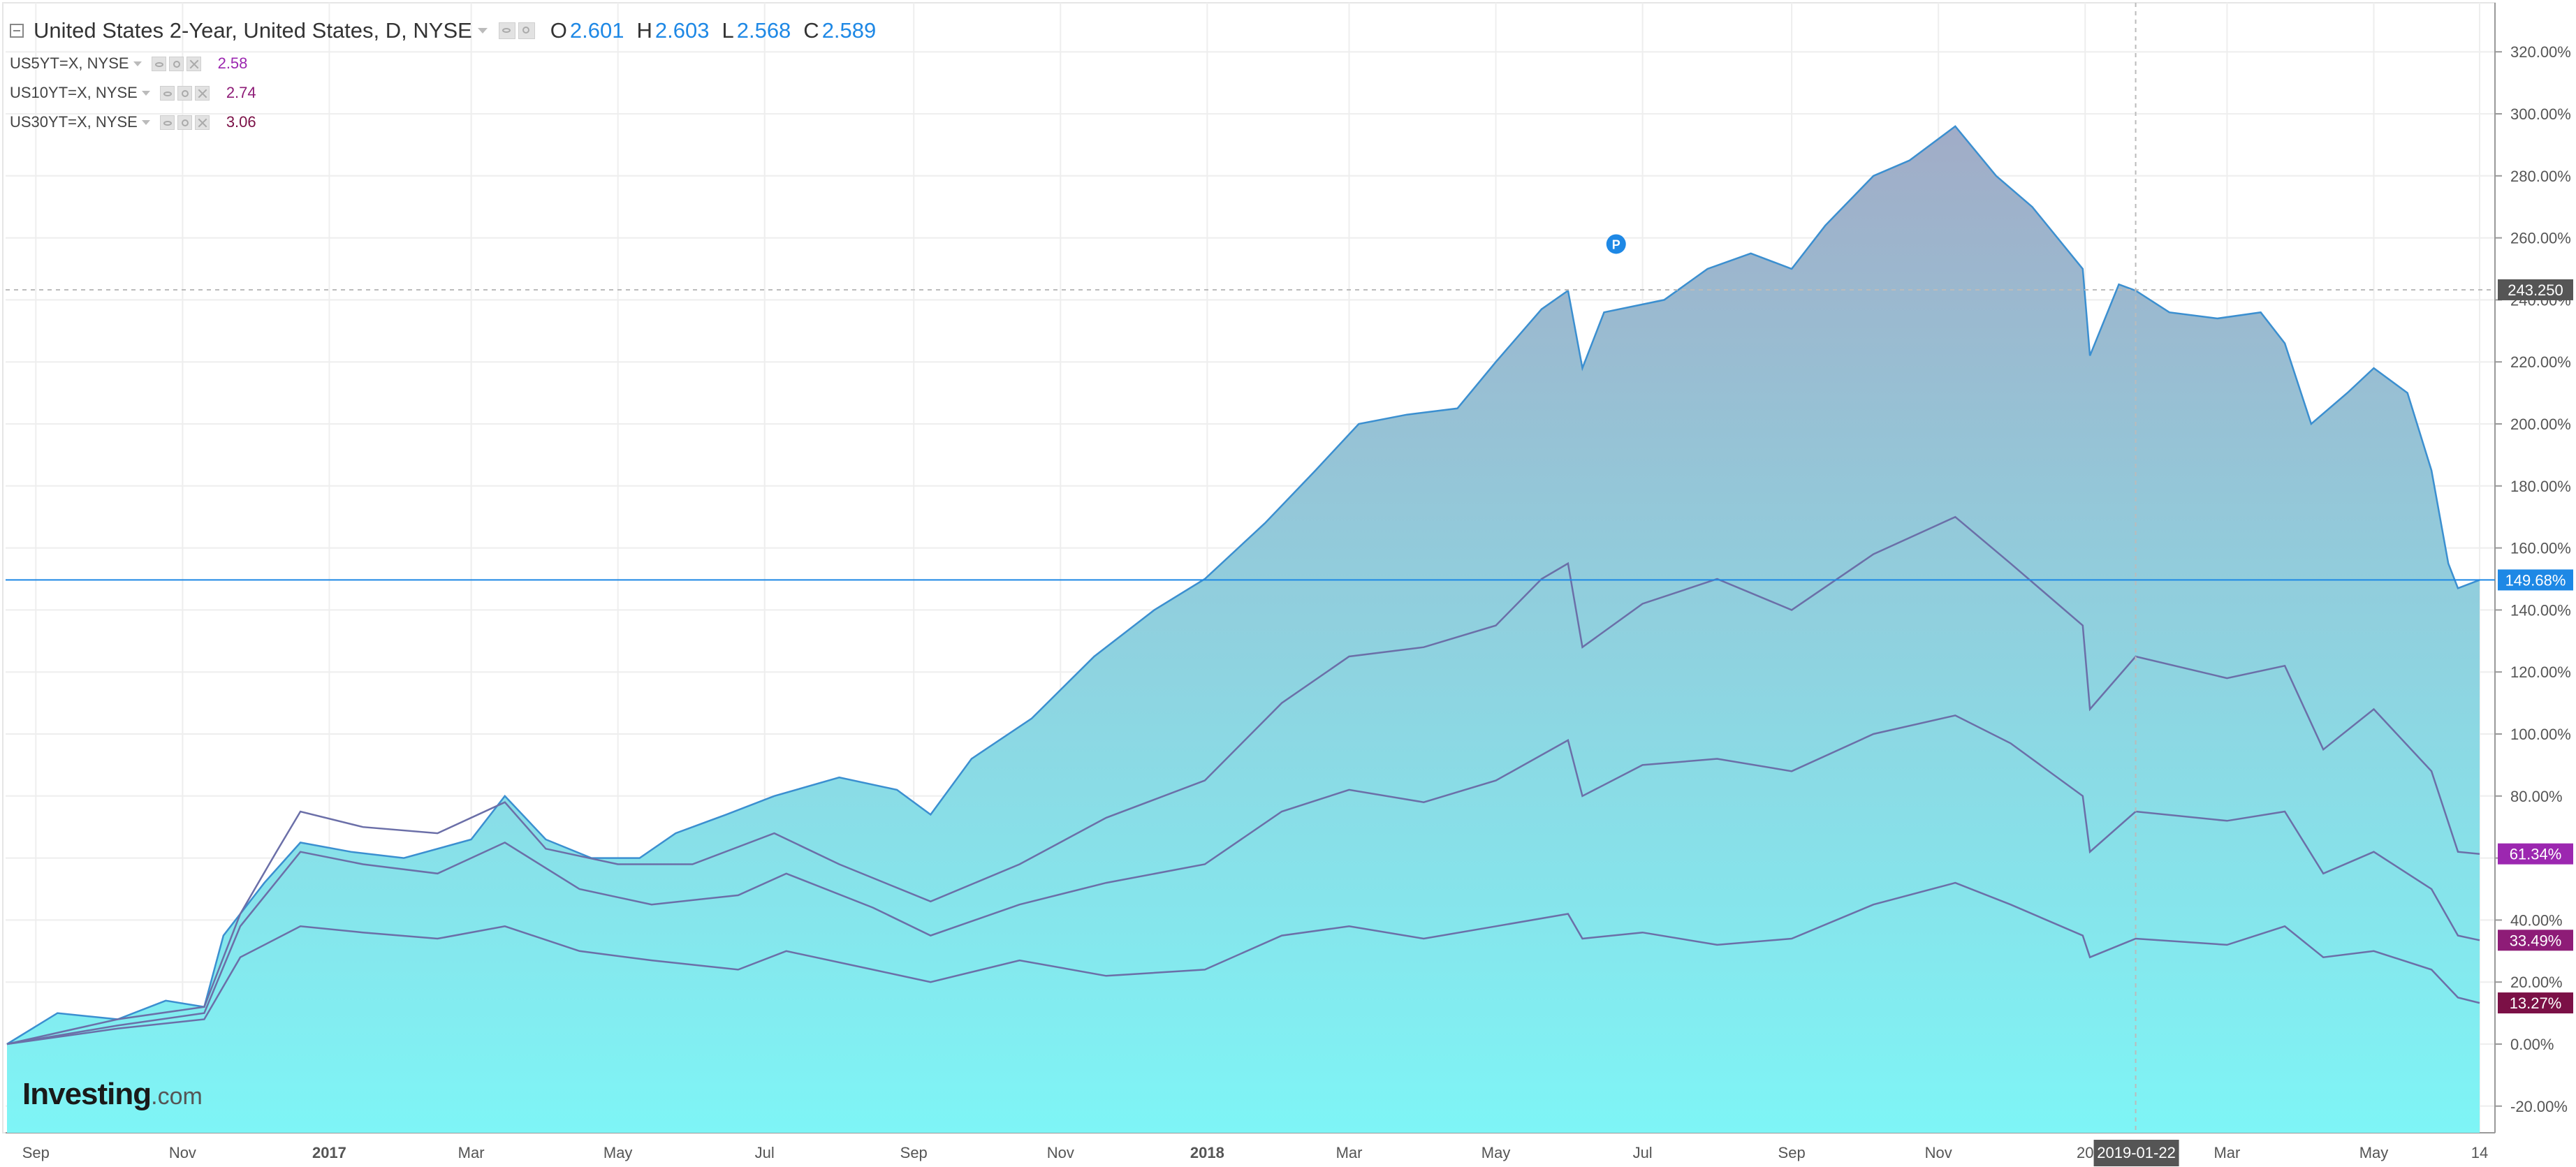 This screenshot has height=1167, width=2576. I want to click on crosshair-date-badge: 2019-01-22, so click(2136, 1152).